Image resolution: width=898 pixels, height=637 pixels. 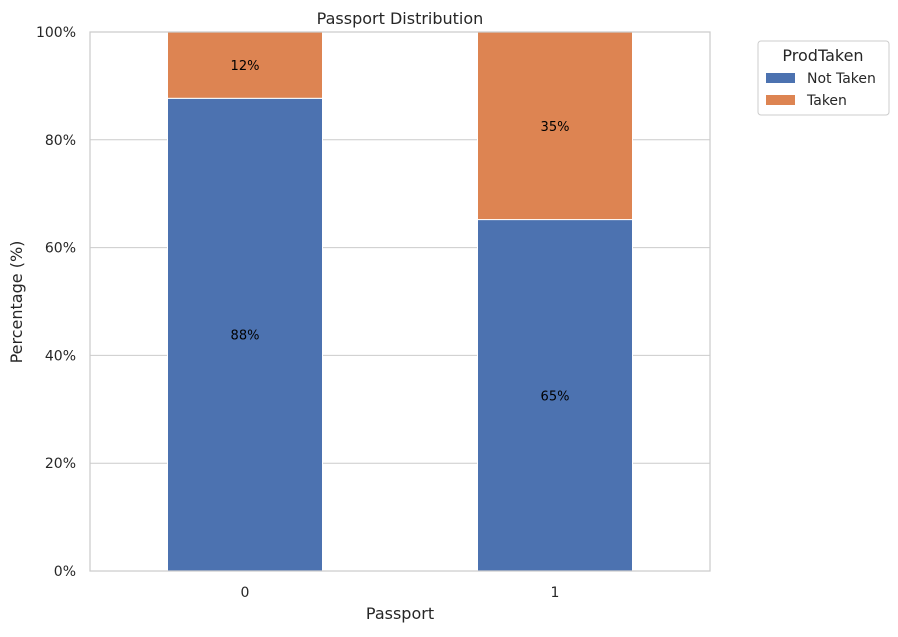 I want to click on legend-label-taken: Taken, so click(x=826, y=101).